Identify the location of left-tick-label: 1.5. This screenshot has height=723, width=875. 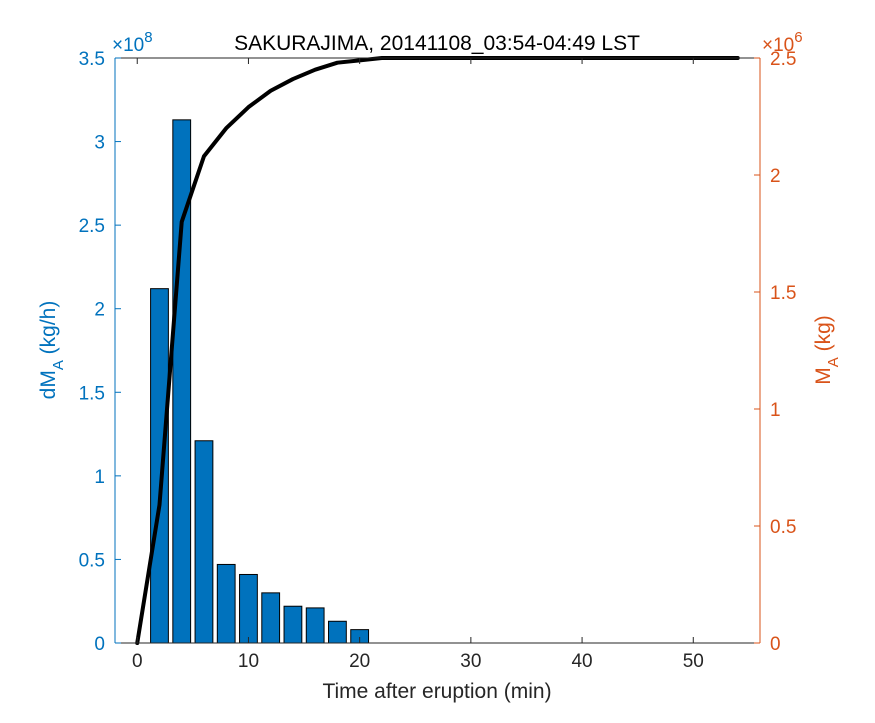
(92, 393).